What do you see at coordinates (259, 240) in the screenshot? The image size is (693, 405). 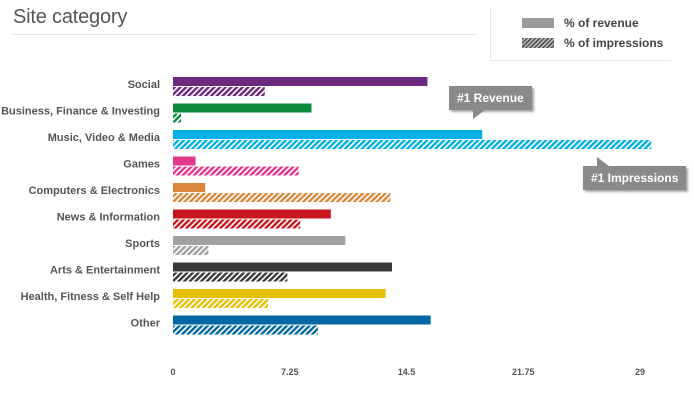 I see `bar-revenue-sports` at bounding box center [259, 240].